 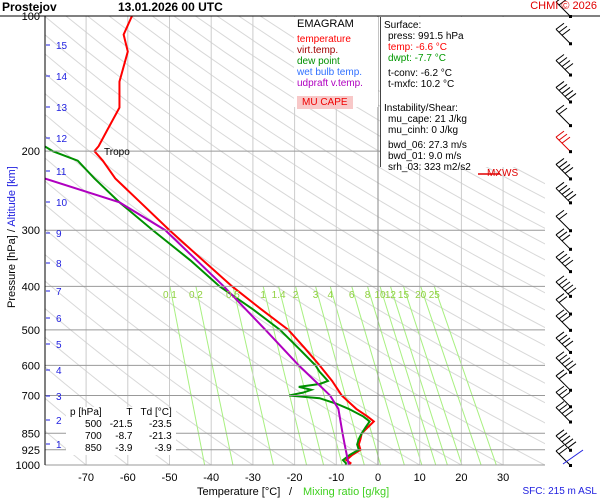 I want to click on mu-cape-badge: MU CAPE, so click(x=325, y=102).